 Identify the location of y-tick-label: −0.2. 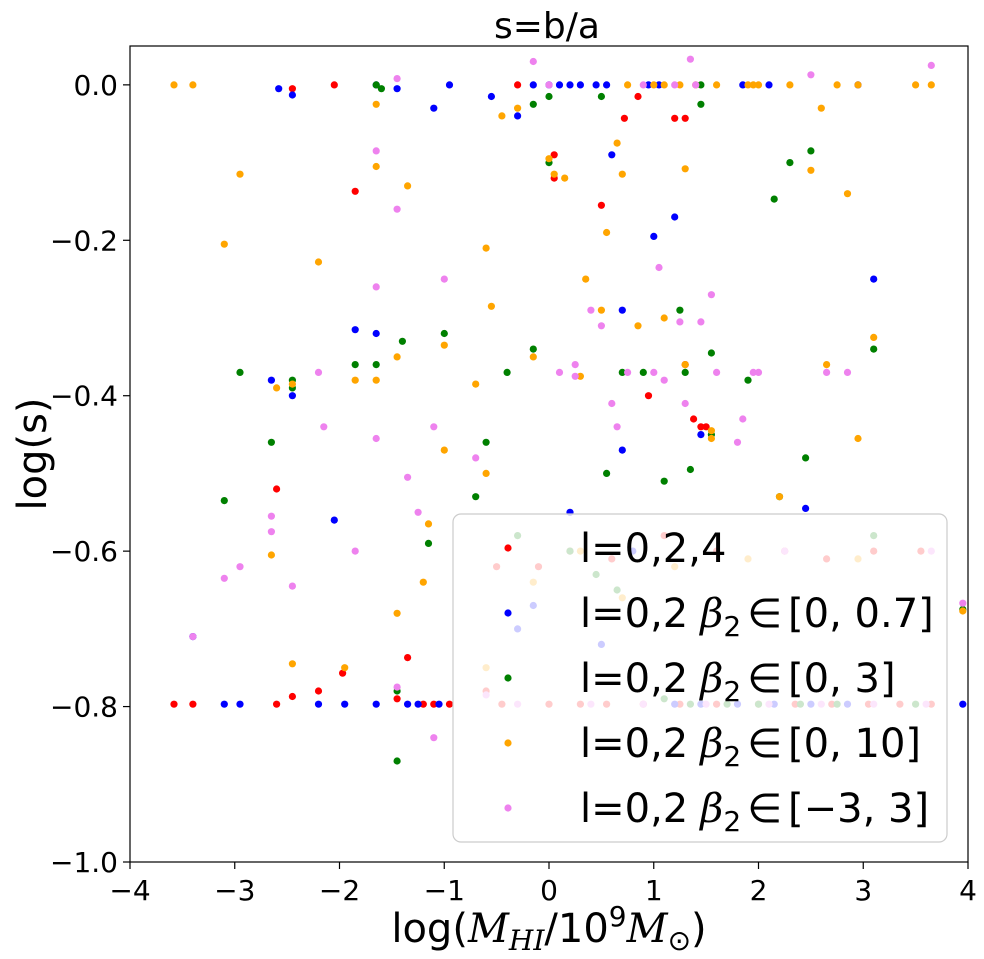
(84, 240).